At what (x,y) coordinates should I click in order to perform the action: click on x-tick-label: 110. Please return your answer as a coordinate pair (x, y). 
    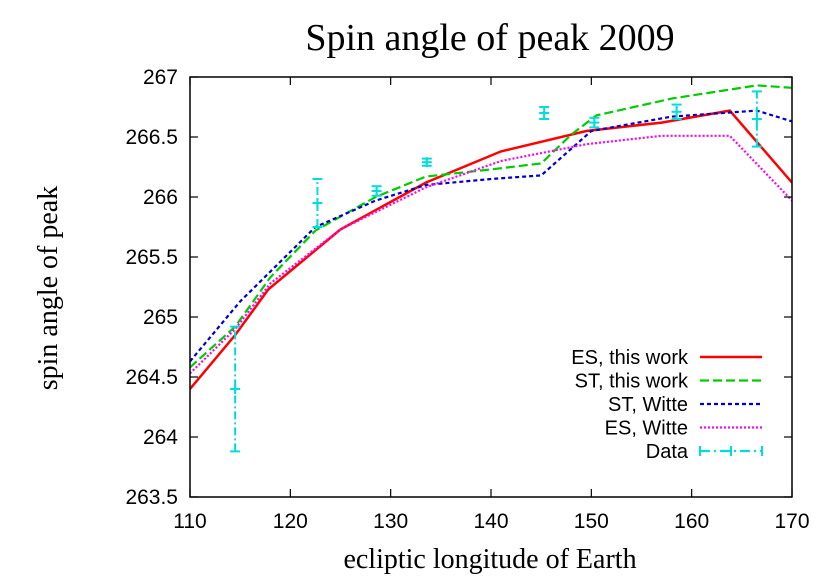
    Looking at the image, I should click on (189, 521).